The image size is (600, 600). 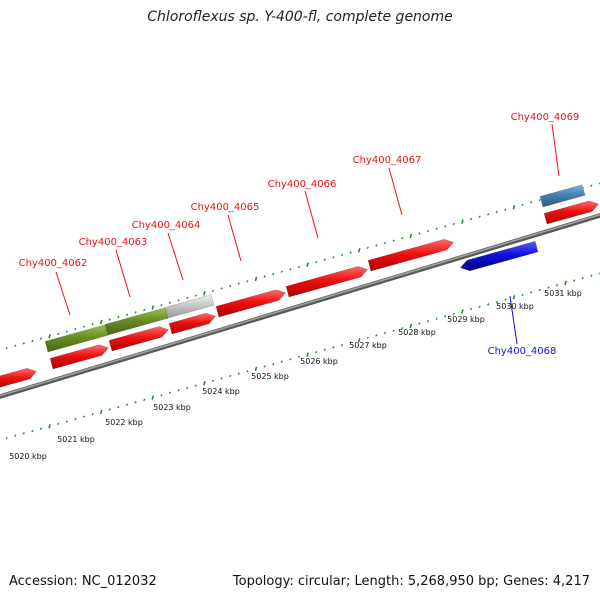 I want to click on accession-text: Accession: NC_012032, so click(x=83, y=581).